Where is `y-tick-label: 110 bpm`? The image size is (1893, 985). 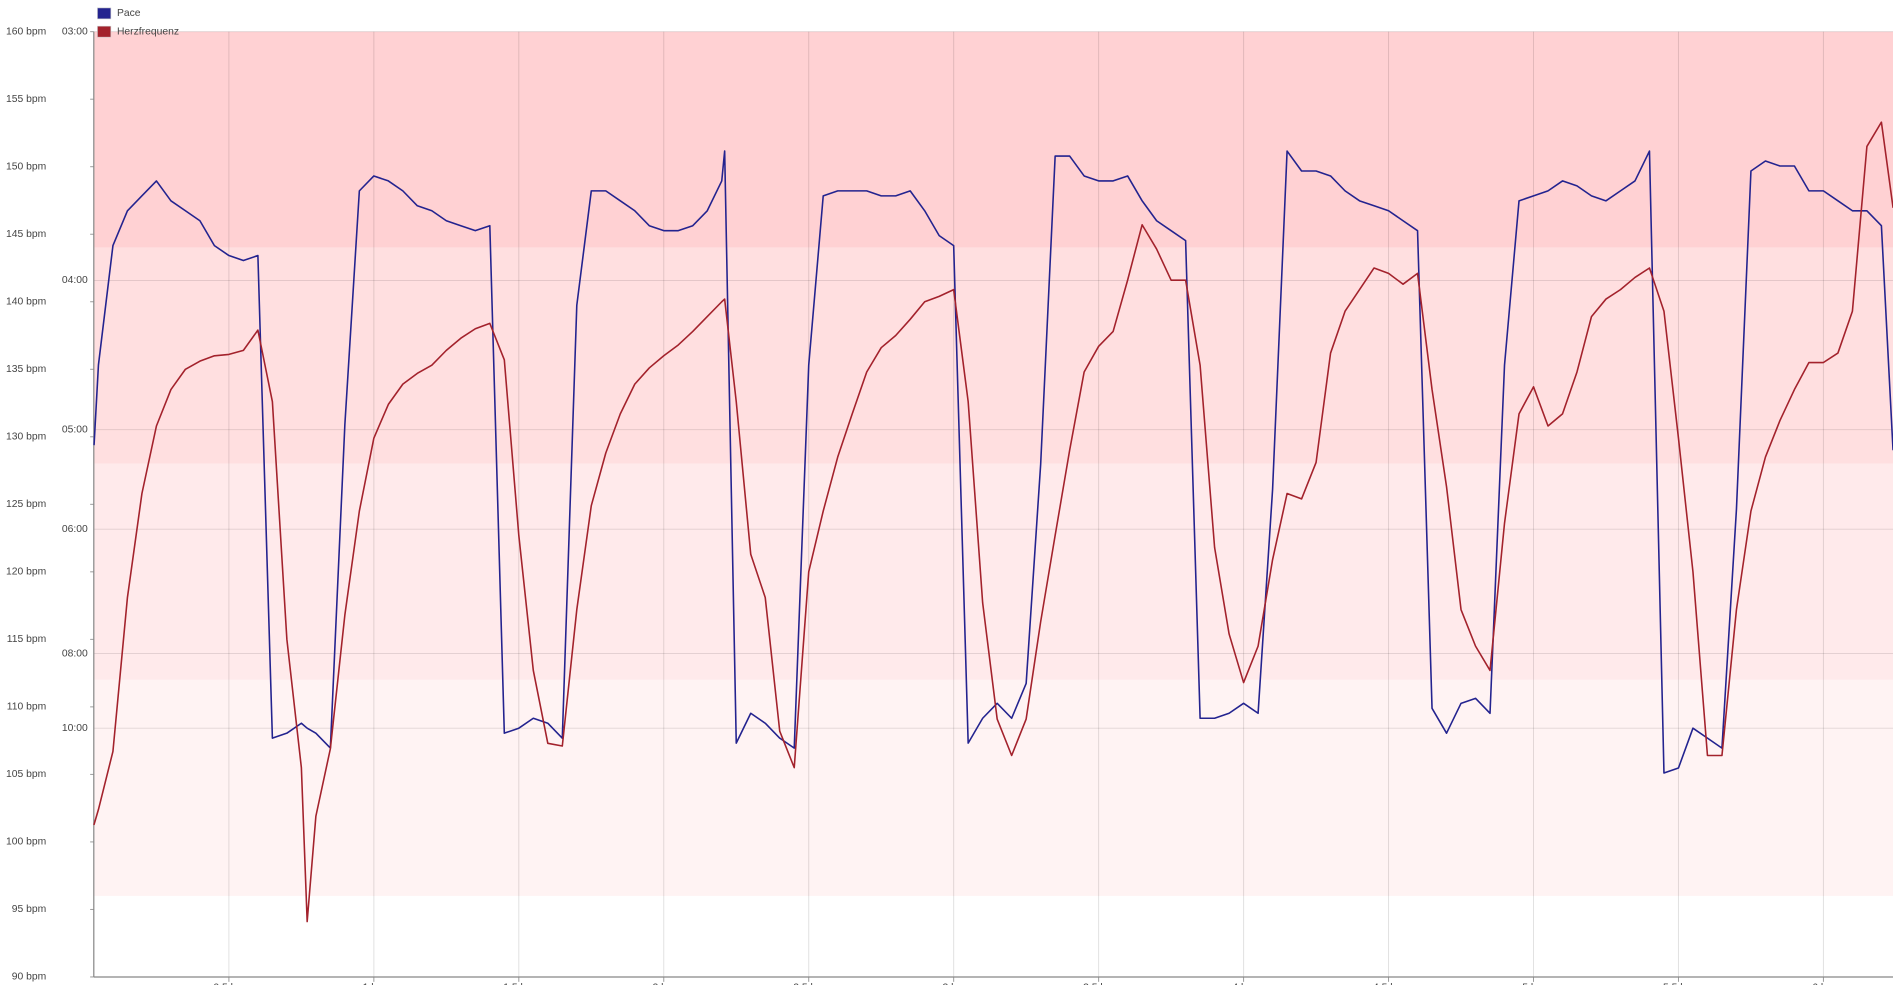 y-tick-label: 110 bpm is located at coordinates (27, 707).